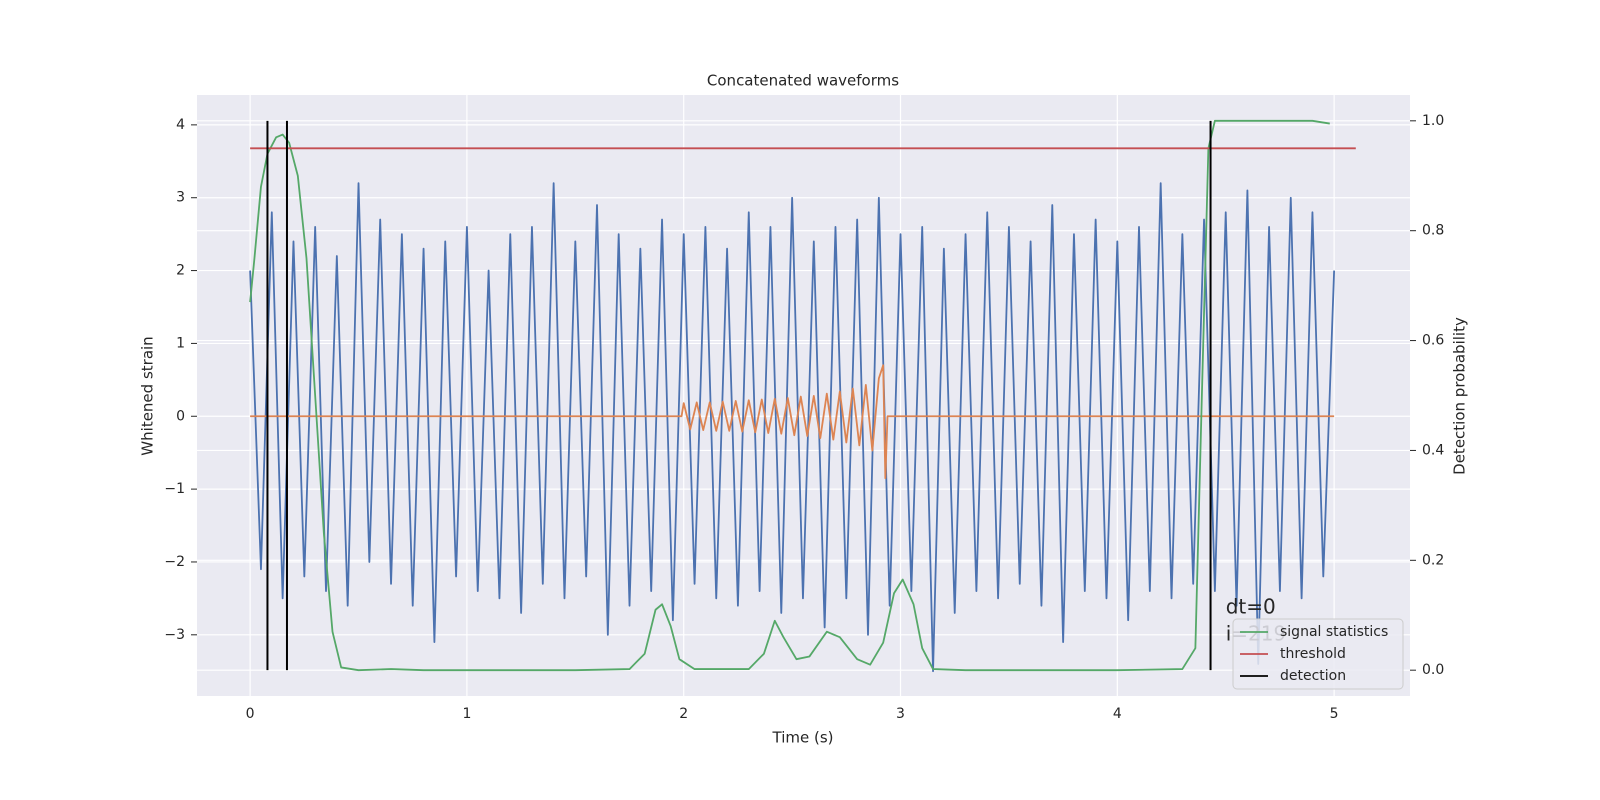 This screenshot has width=1600, height=800. What do you see at coordinates (180, 198) in the screenshot?
I see `y-tick-label: 3` at bounding box center [180, 198].